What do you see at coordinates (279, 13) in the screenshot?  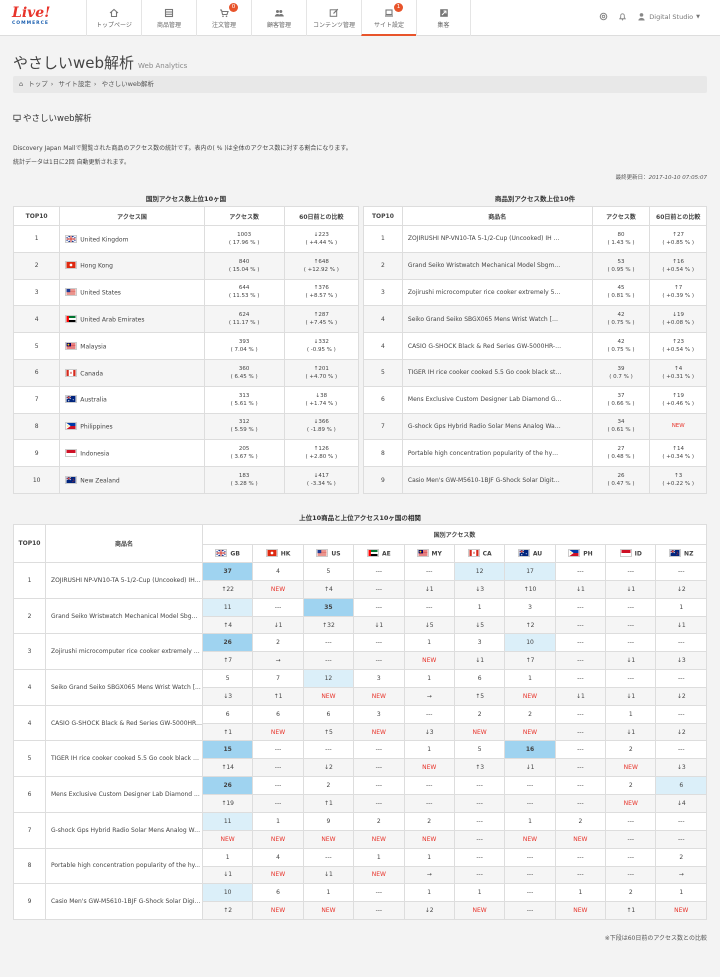 I see `users-icon` at bounding box center [279, 13].